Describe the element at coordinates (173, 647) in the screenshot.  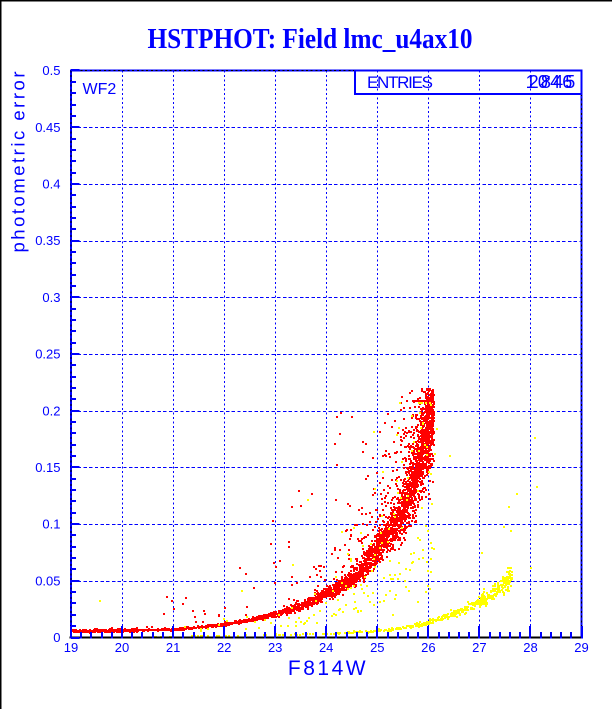
I see `svg-text: 21` at that location.